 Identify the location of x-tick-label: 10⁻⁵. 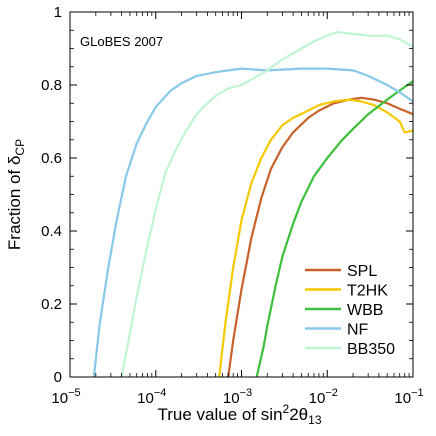
(65, 397).